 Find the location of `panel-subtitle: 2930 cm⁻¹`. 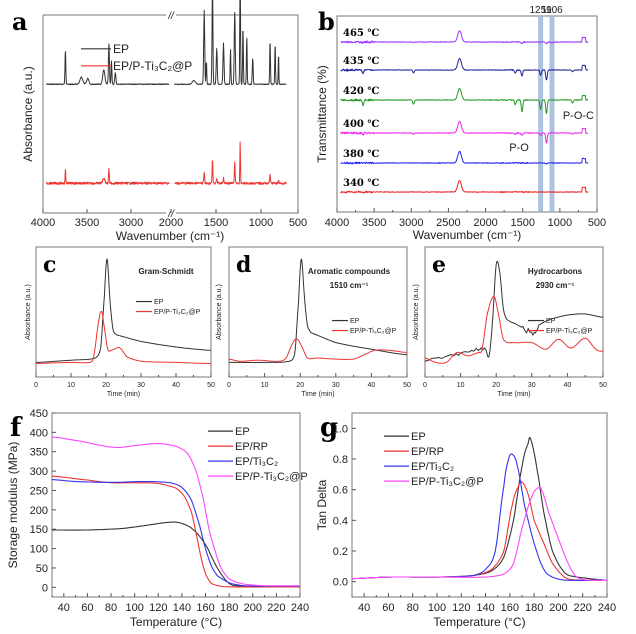

panel-subtitle: 2930 cm⁻¹ is located at coordinates (555, 285).